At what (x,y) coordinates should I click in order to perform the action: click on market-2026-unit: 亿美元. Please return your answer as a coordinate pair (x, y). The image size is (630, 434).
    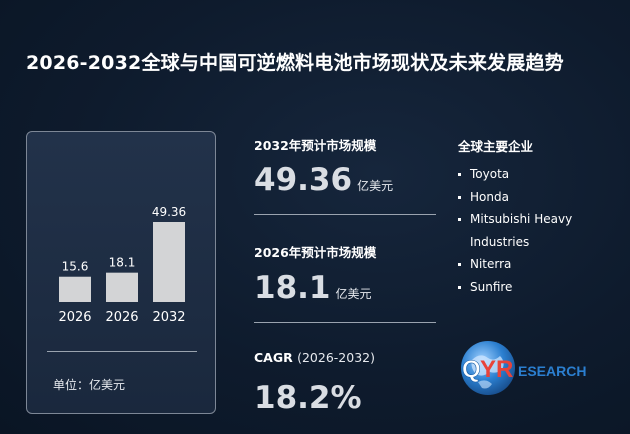
    Looking at the image, I should click on (353, 294).